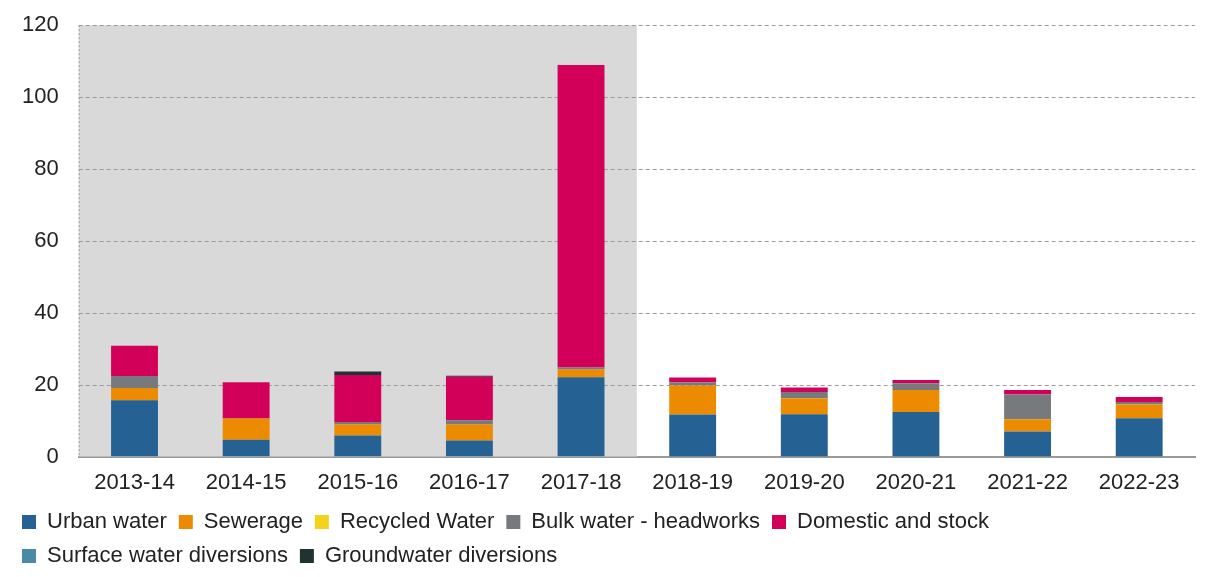  What do you see at coordinates (134, 481) in the screenshot?
I see `x-tick-label: 2013-14` at bounding box center [134, 481].